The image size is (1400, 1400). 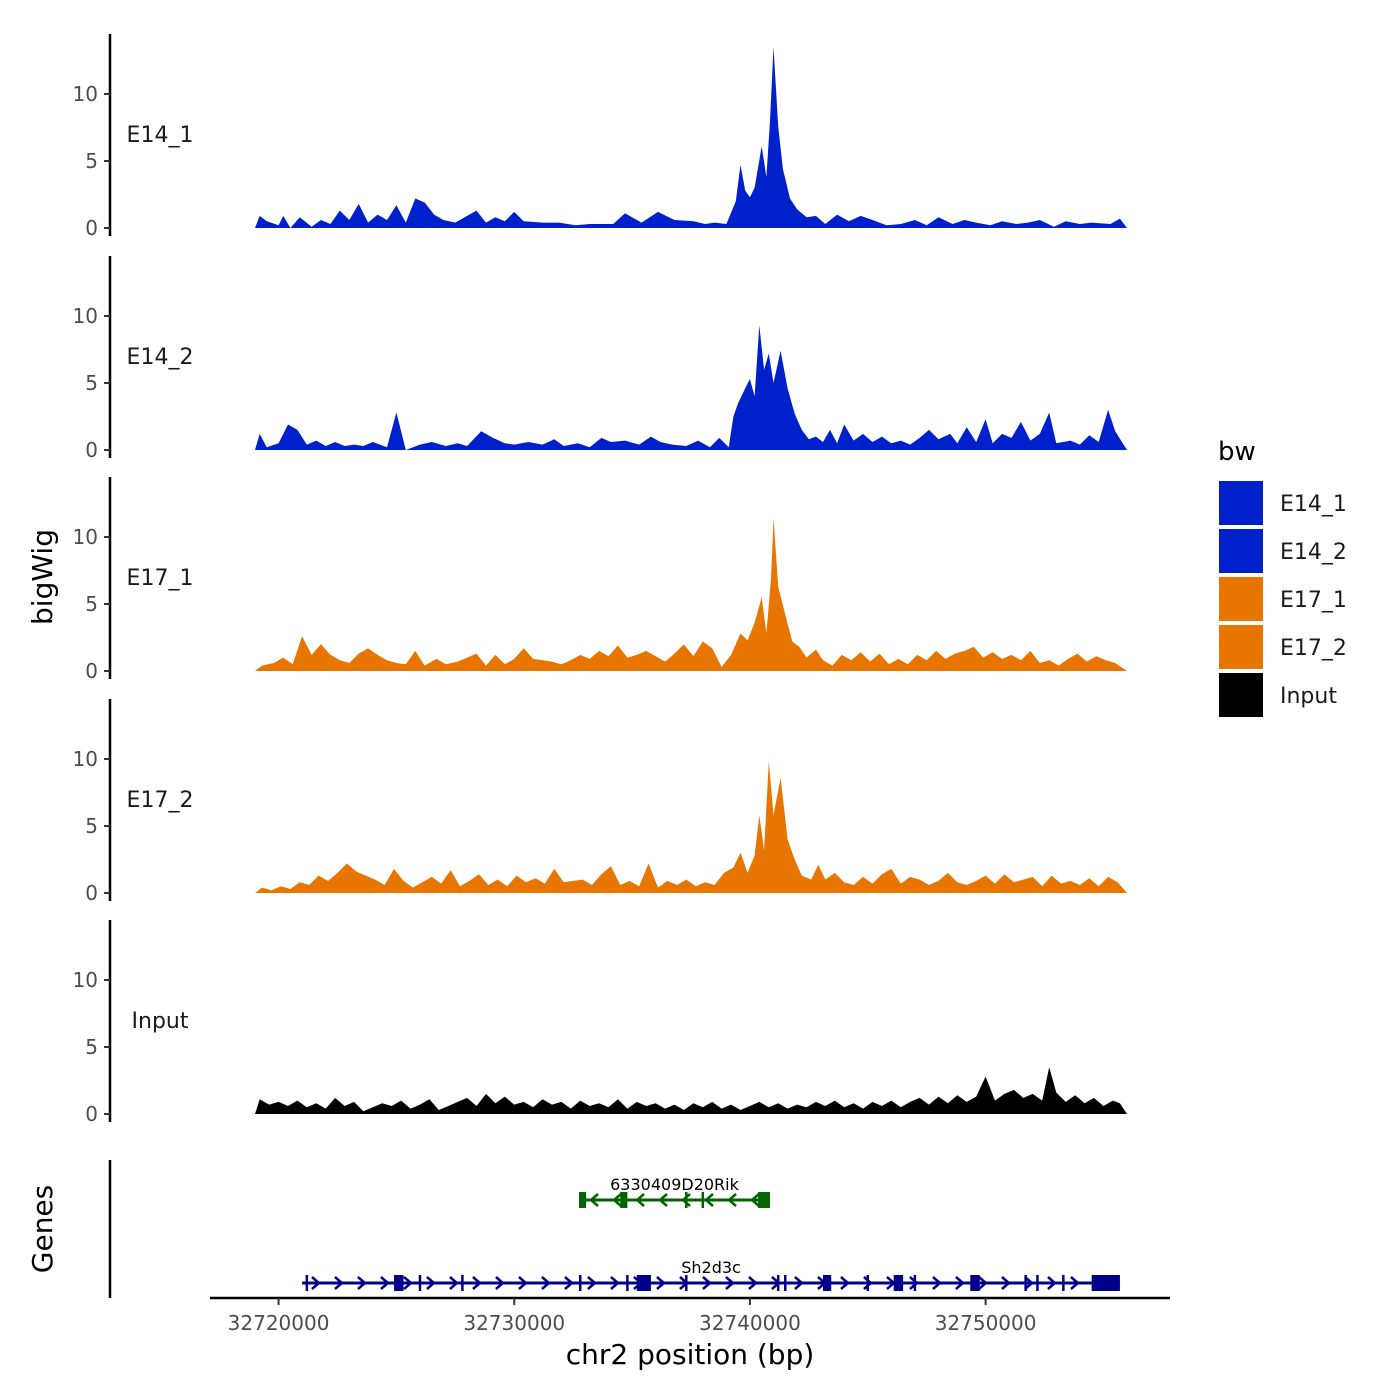 I want to click on track-e14-2: 0 5 10 E14_2, so click(x=600, y=359).